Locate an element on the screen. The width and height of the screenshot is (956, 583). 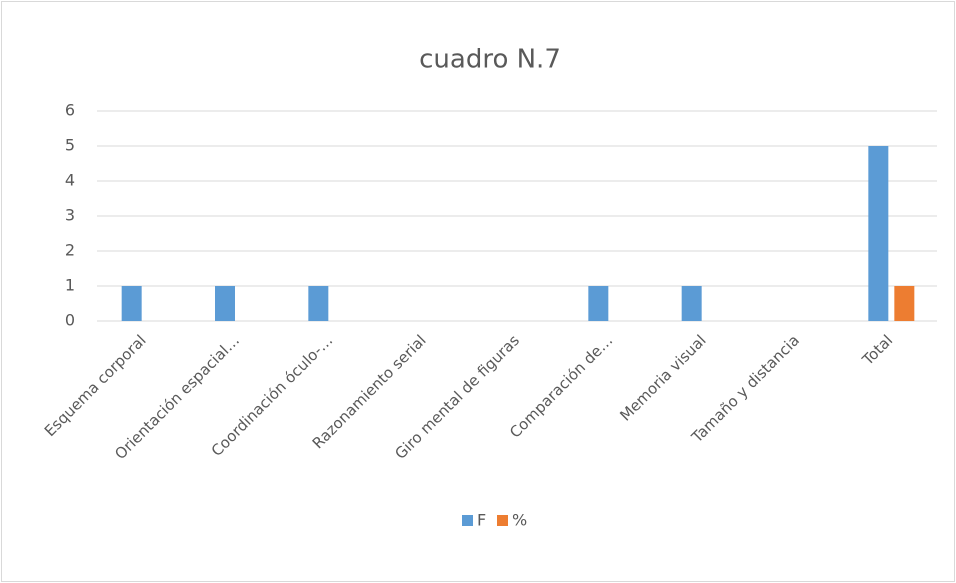
y-tick-label: 3 is located at coordinates (70, 215).